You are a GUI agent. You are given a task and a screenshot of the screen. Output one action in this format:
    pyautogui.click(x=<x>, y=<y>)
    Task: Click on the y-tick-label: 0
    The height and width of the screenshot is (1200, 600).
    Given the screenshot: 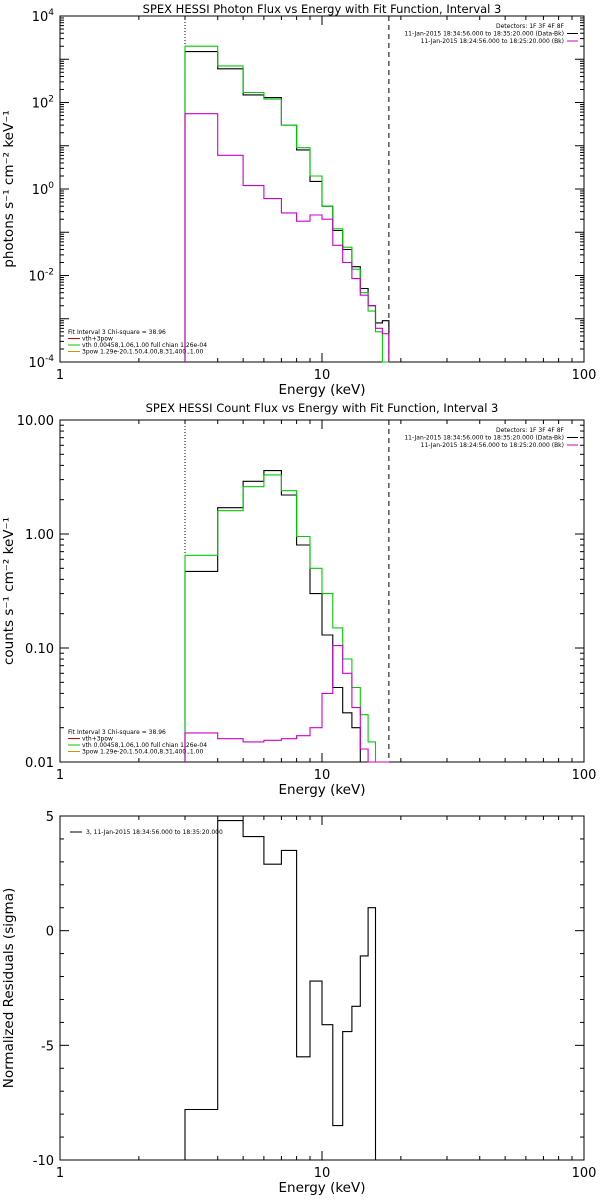 What is the action you would take?
    pyautogui.click(x=50, y=932)
    